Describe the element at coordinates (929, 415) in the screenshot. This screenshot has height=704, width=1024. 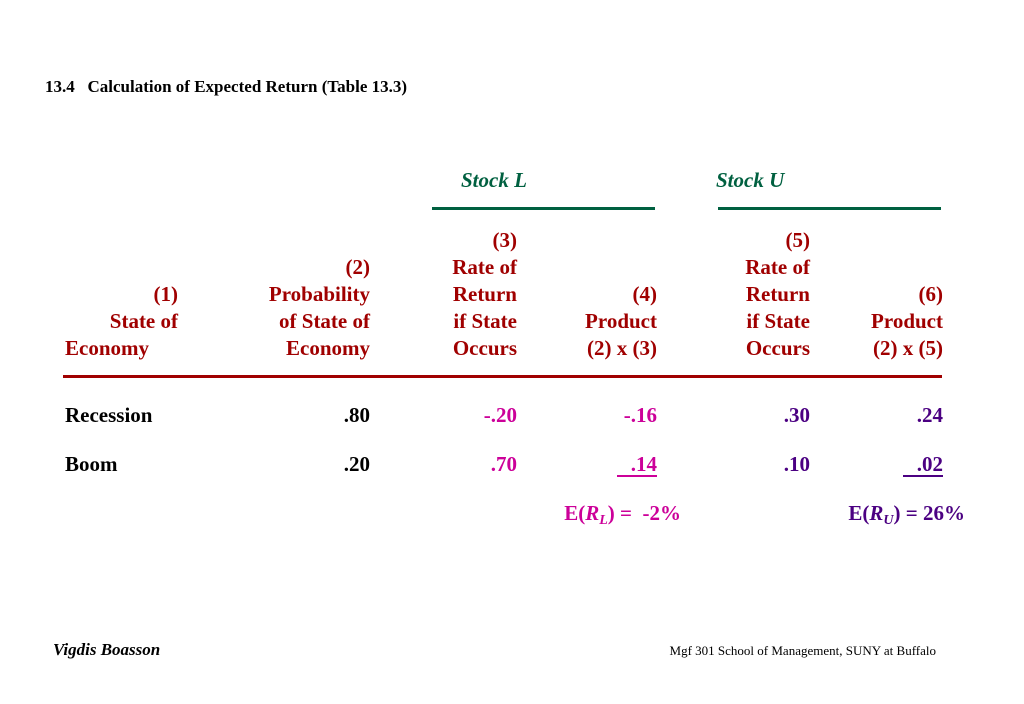
I see `cell-value: .24` at that location.